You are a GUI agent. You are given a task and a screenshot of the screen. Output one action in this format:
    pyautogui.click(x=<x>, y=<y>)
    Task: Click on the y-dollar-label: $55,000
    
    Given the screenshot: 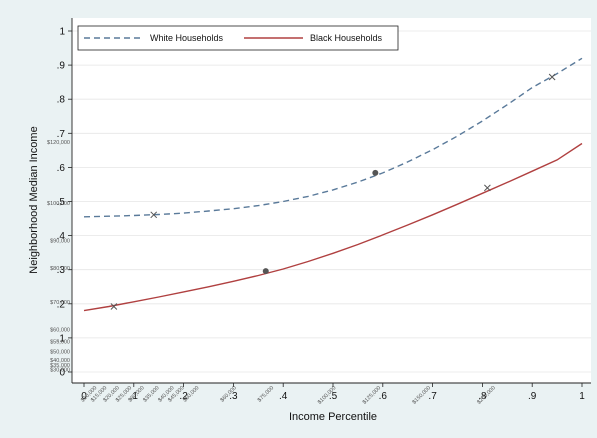 What is the action you would take?
    pyautogui.click(x=60, y=342)
    